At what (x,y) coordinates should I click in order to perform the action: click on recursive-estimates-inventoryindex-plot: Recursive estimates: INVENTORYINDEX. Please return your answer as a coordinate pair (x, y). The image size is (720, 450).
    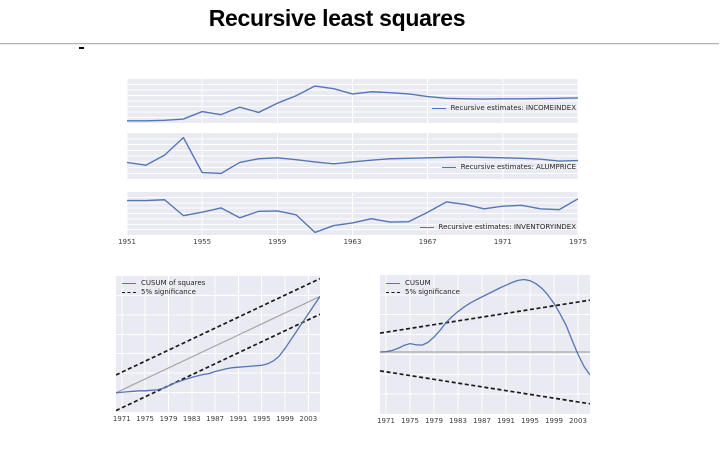
    Looking at the image, I should click on (352, 213).